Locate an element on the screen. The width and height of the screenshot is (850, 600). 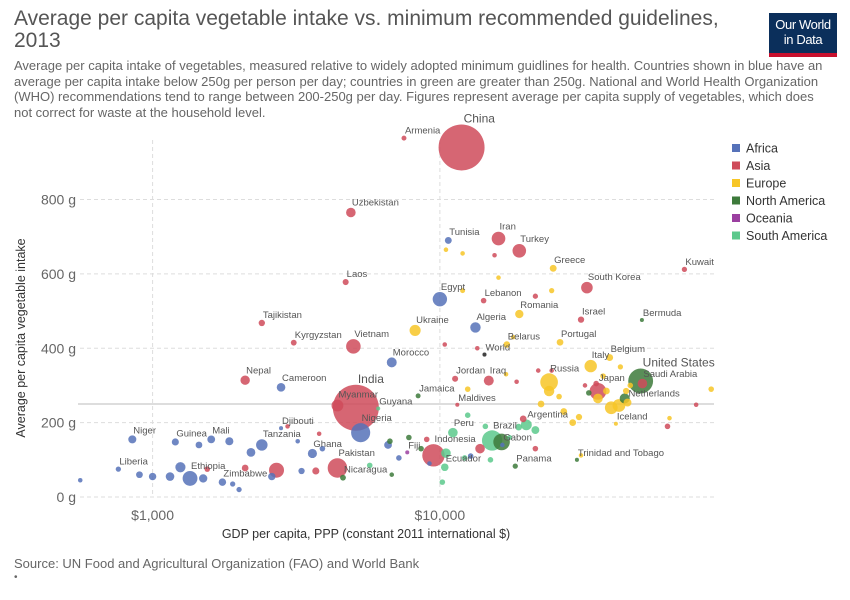
point-label: Kuwait is located at coordinates (699, 262).